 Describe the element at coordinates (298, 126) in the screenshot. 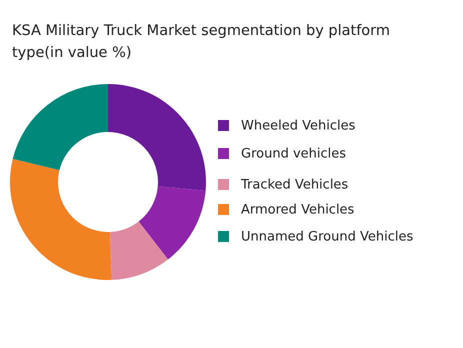

I see `legend-label: Wheeled Vehicles` at that location.